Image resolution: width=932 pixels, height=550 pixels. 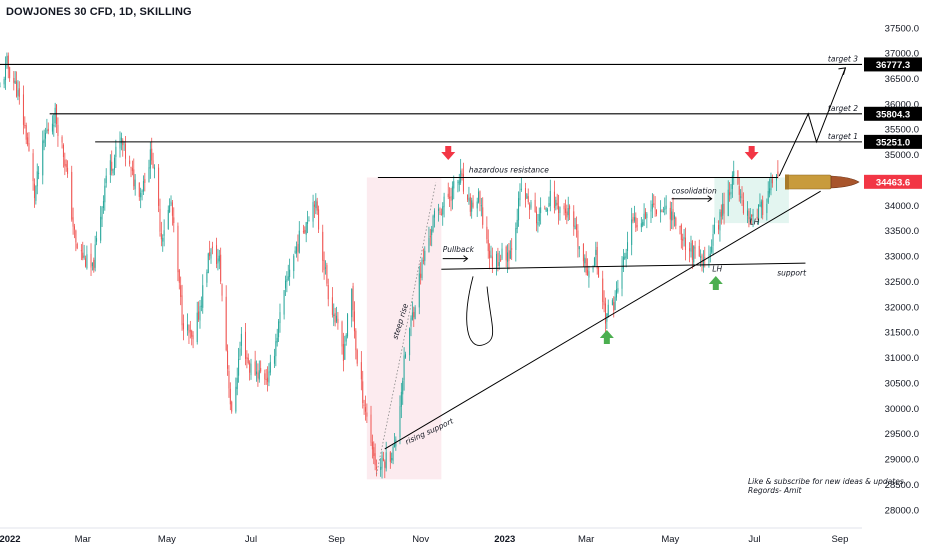 What do you see at coordinates (755, 222) in the screenshot?
I see `lh-label-2: LH` at bounding box center [755, 222].